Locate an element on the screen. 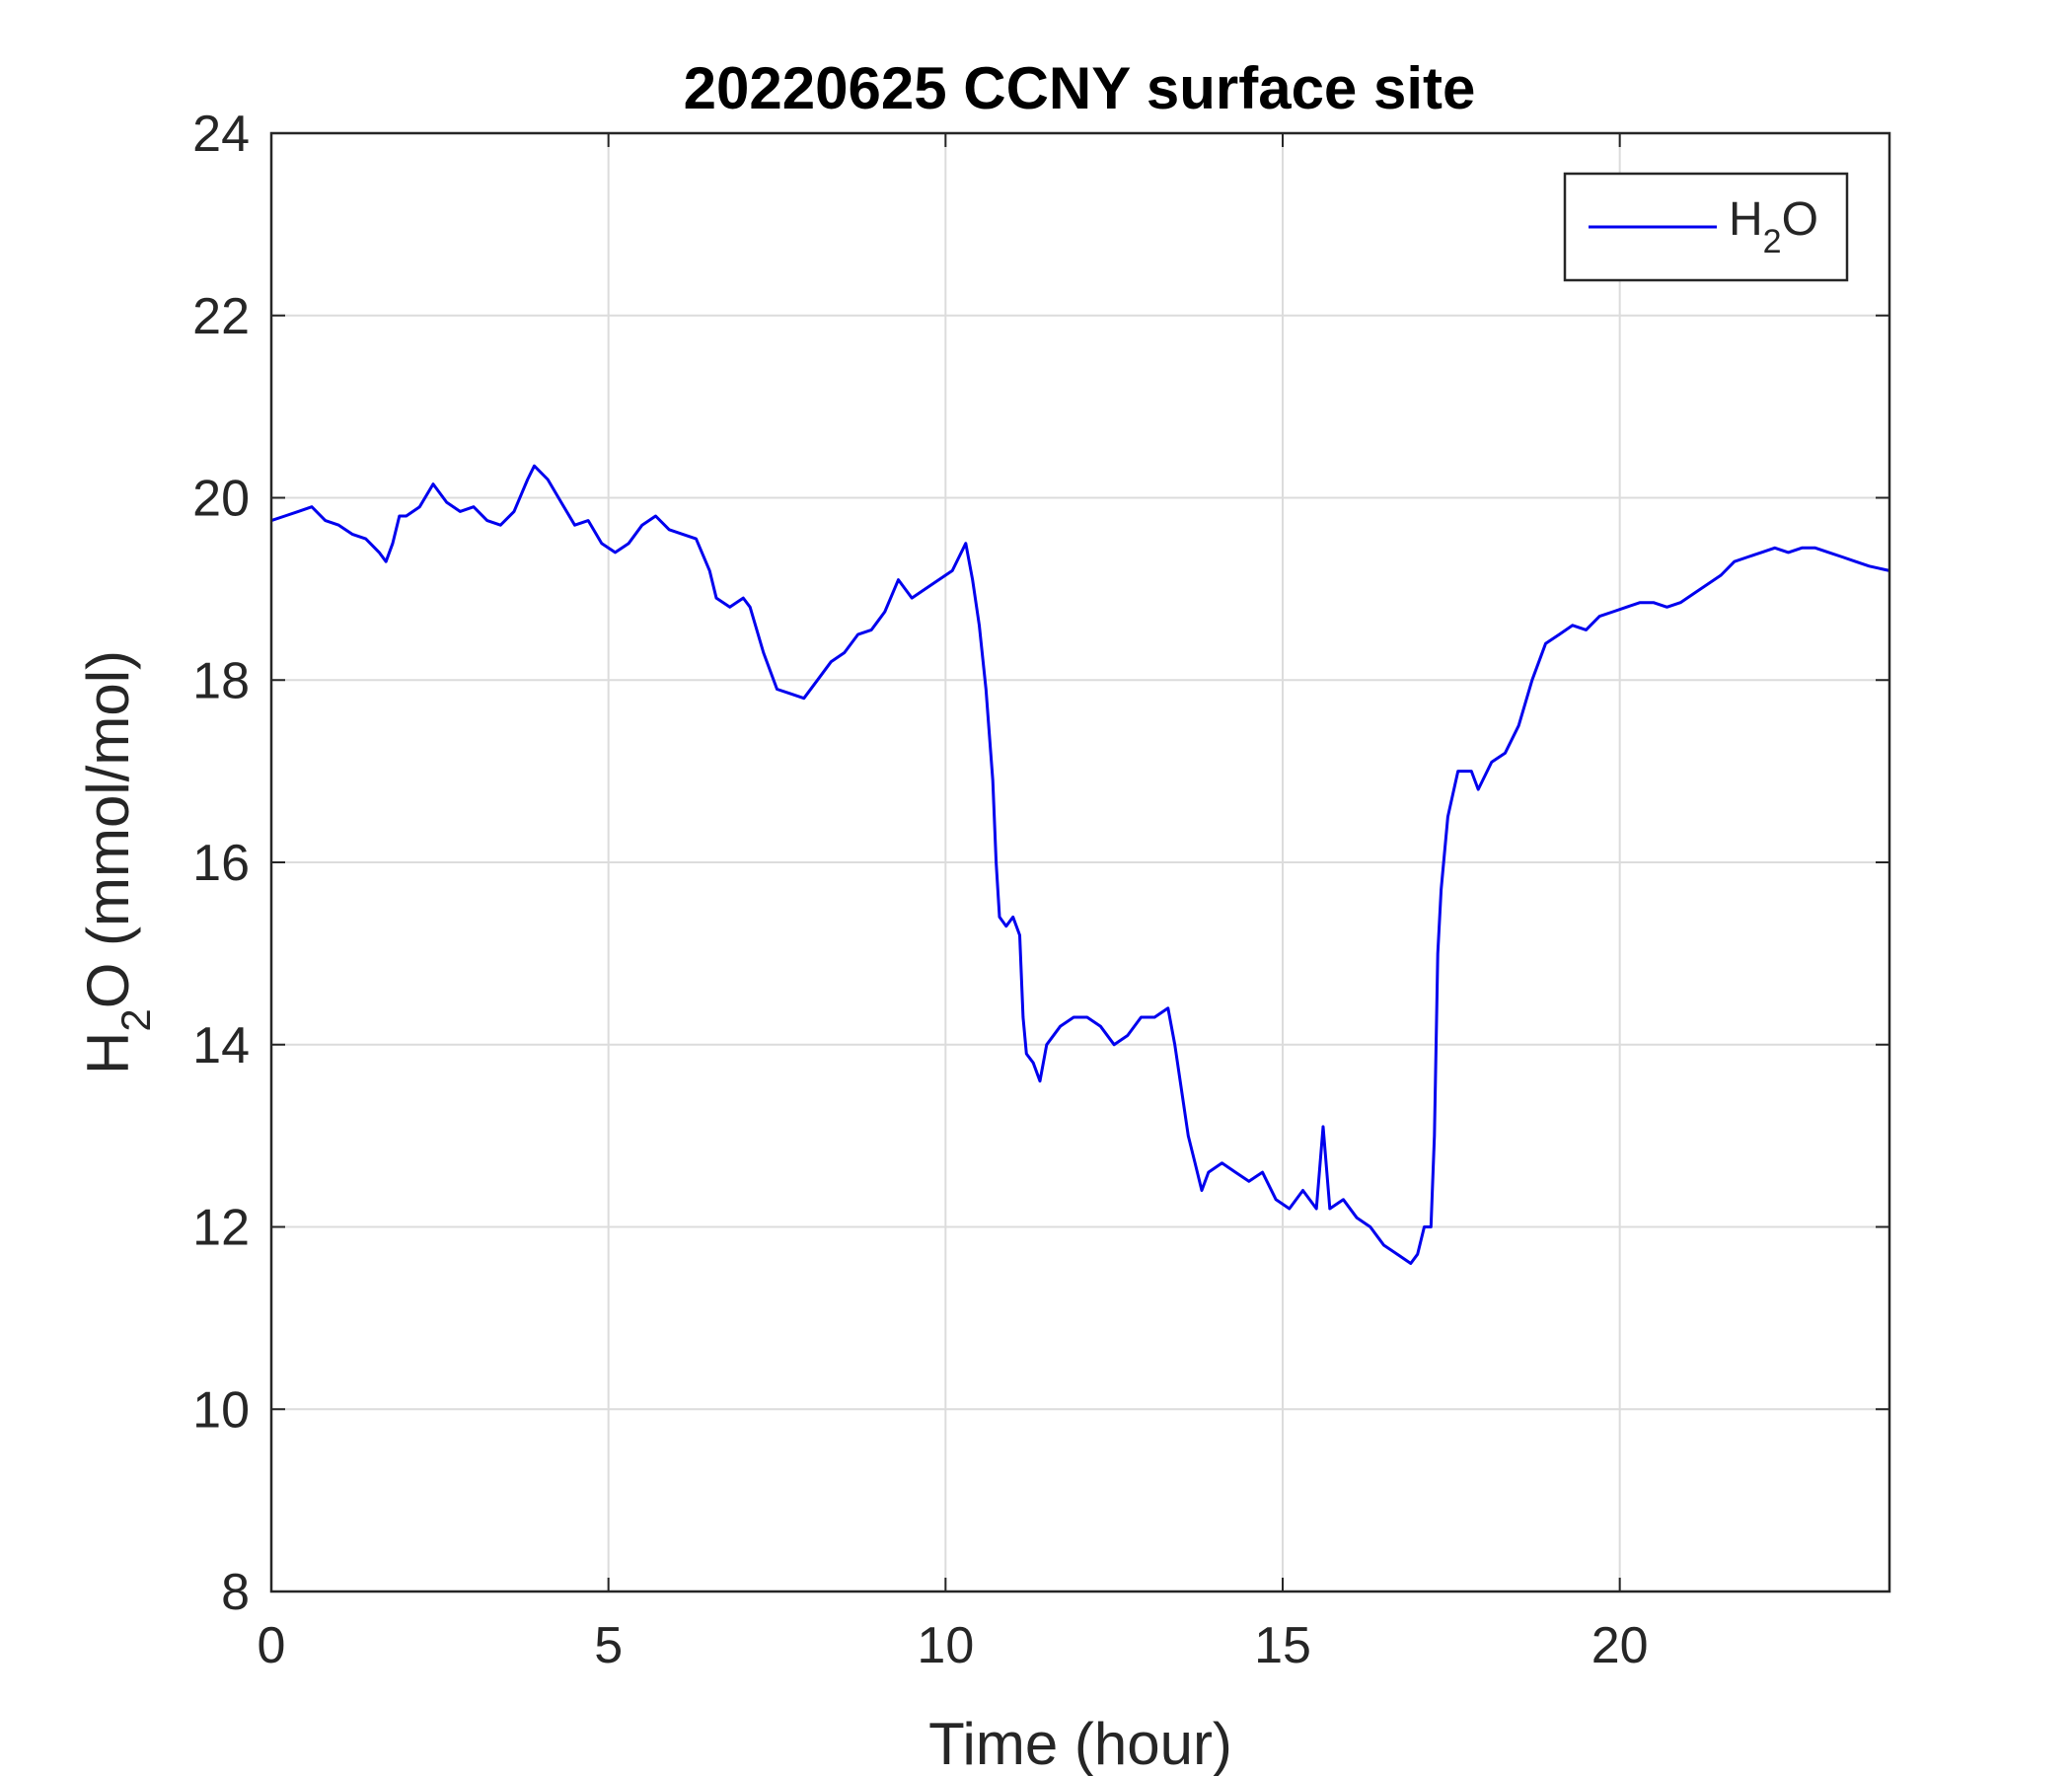  y-tick-label: 8 is located at coordinates (236, 1593).